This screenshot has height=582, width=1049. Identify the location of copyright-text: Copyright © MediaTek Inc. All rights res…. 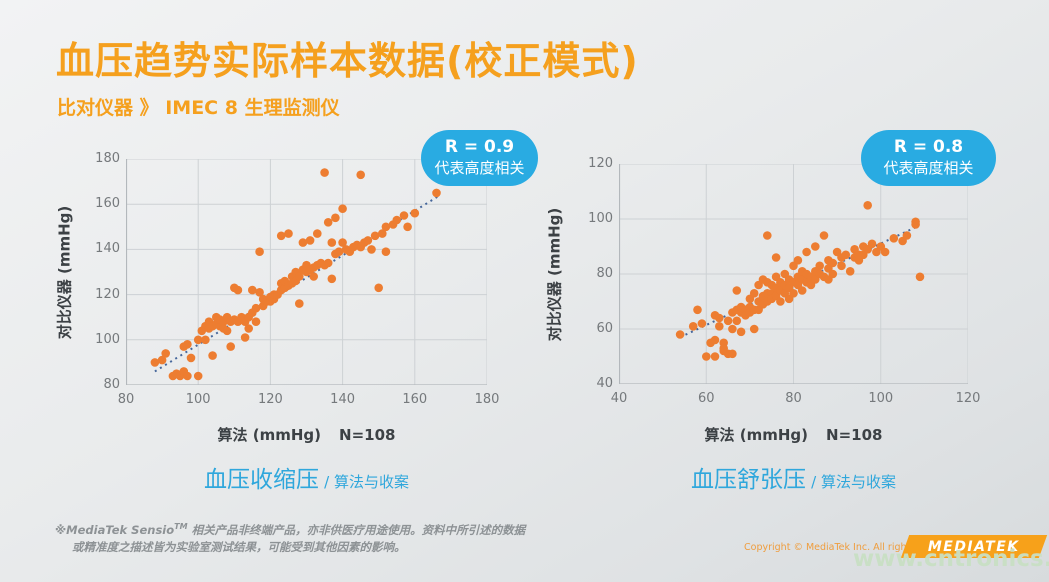
(852, 547).